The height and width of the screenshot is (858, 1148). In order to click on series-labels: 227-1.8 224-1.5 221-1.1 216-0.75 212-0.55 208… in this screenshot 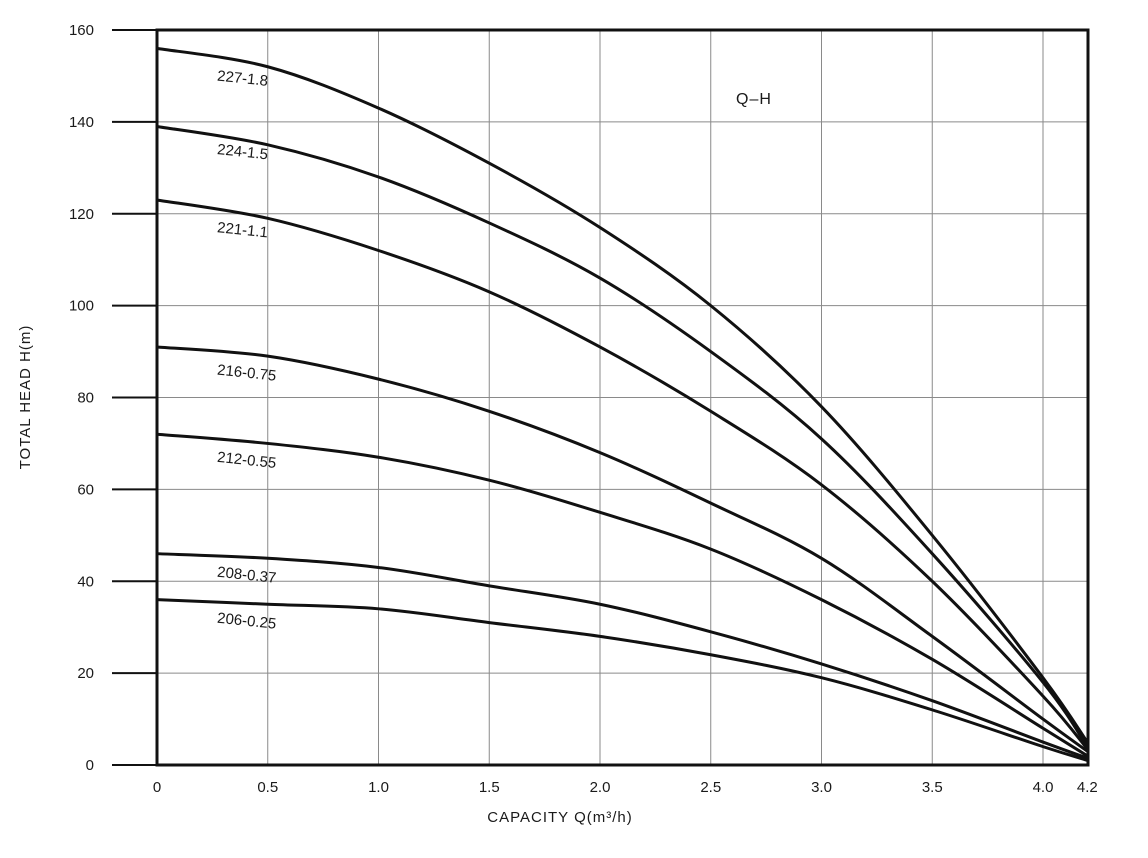, I will do `click(246, 350)`.